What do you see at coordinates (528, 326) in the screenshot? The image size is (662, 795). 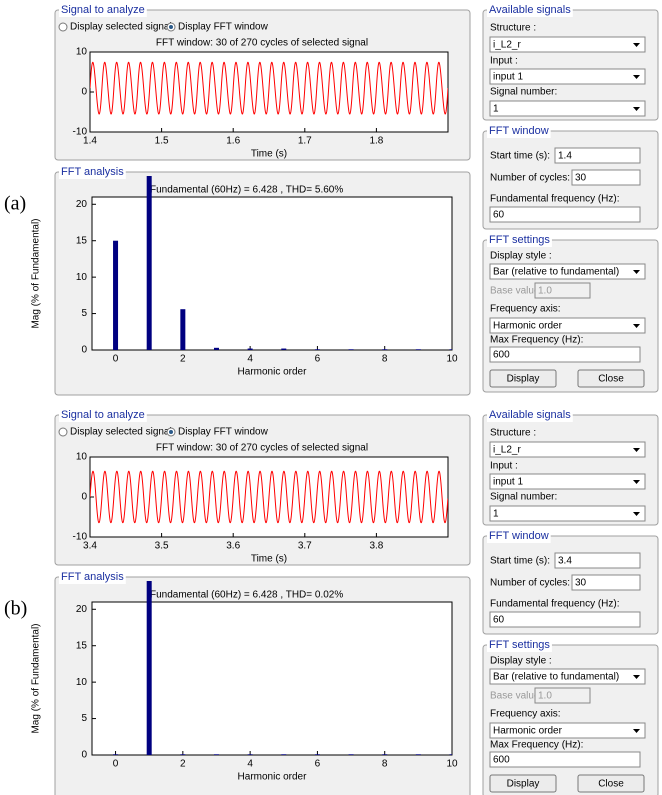 I see `dropdown-text: Harmonic order` at bounding box center [528, 326].